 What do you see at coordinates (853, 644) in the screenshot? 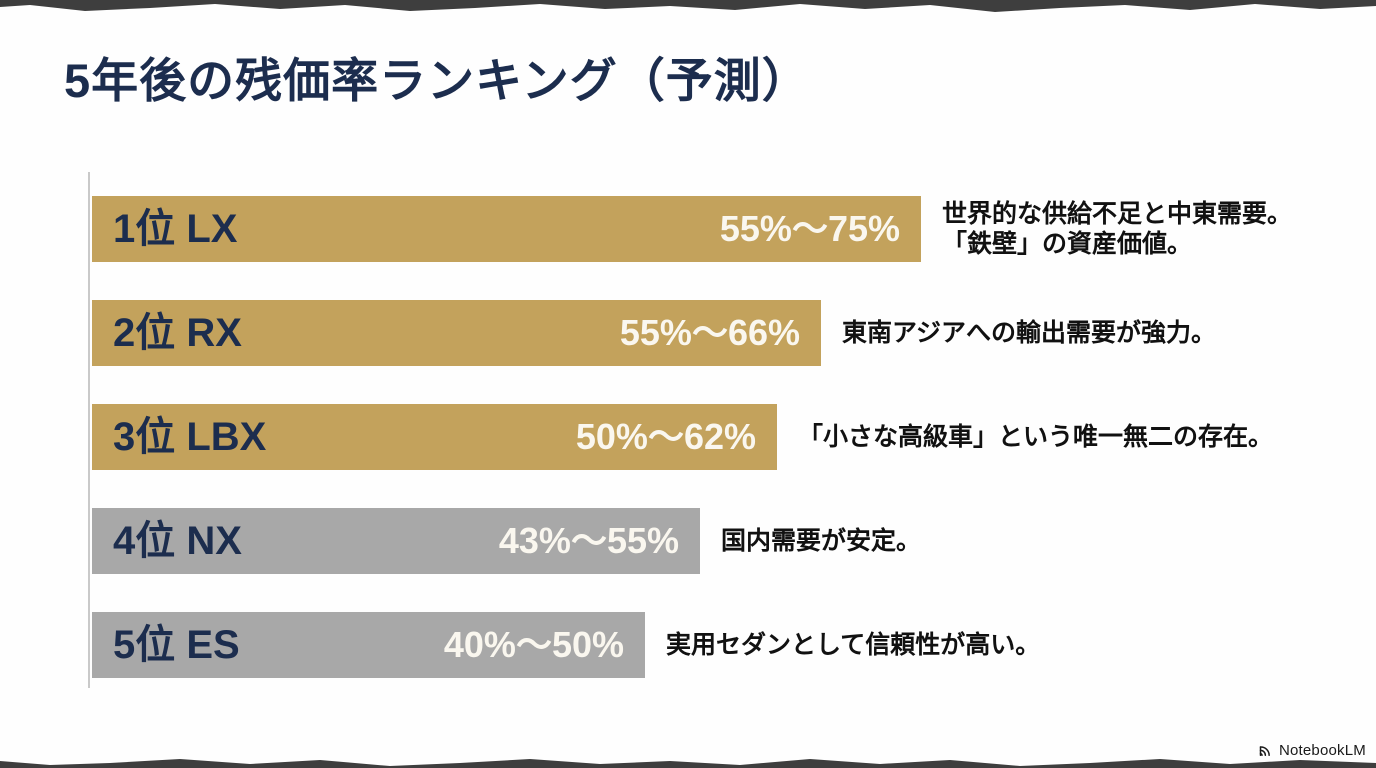
I see `annotation-es: 実用セダンとして信頼性が高い。` at bounding box center [853, 644].